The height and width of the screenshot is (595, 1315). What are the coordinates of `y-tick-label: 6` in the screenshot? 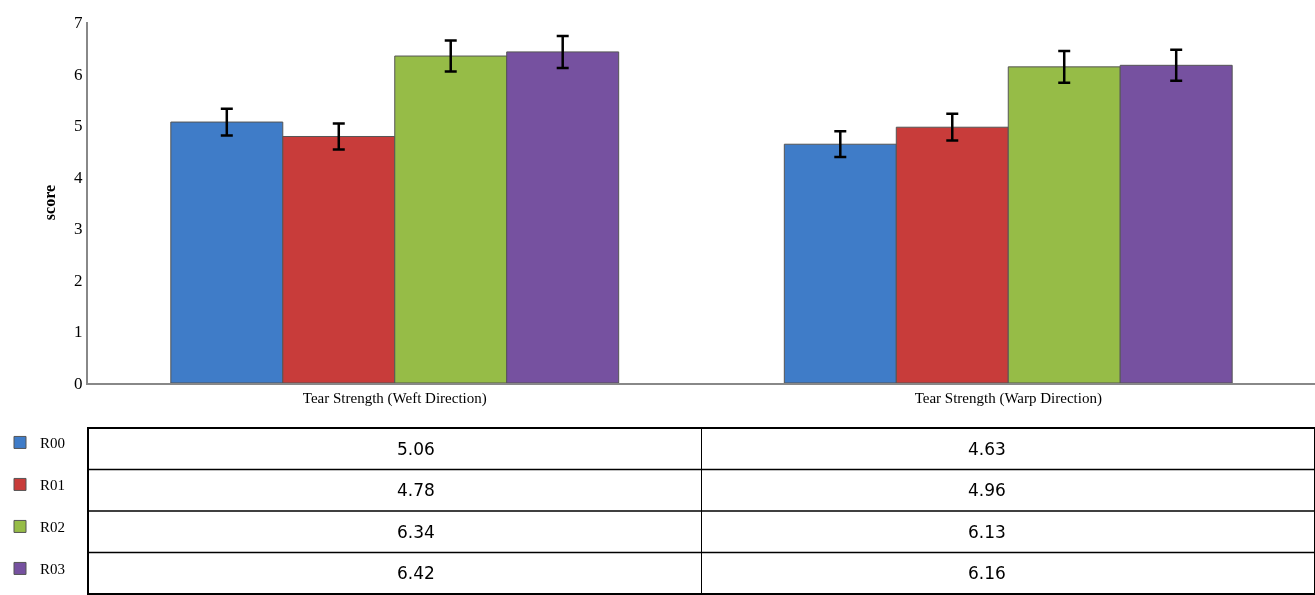 It's located at (78, 74).